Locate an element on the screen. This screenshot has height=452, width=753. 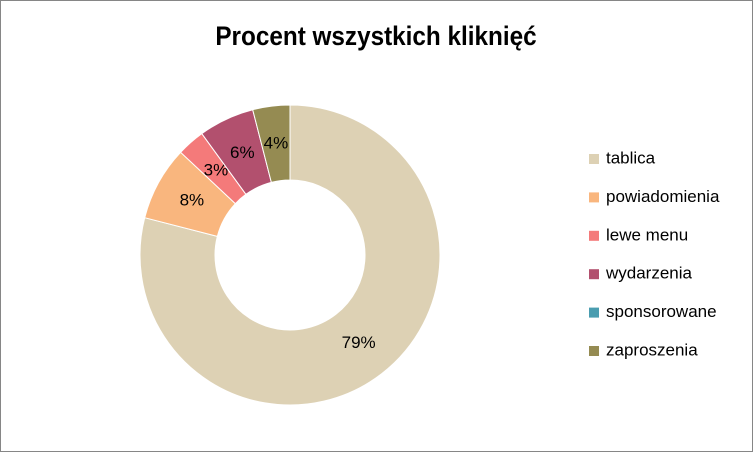
data-label: 79% is located at coordinates (359, 342).